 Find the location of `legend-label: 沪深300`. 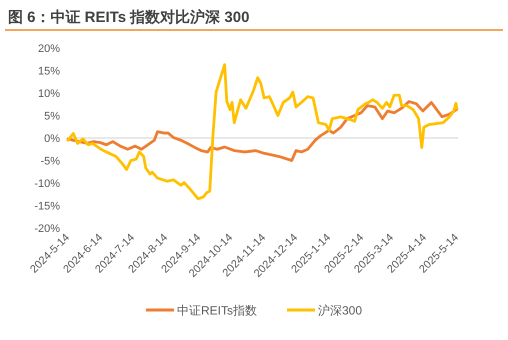

legend-label: 沪深300 is located at coordinates (340, 311).